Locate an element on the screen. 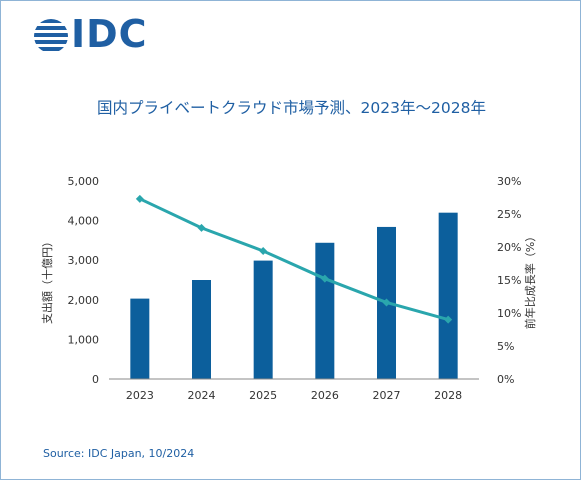 The width and height of the screenshot is (581, 480). y2-tick-label: 30% is located at coordinates (509, 181).